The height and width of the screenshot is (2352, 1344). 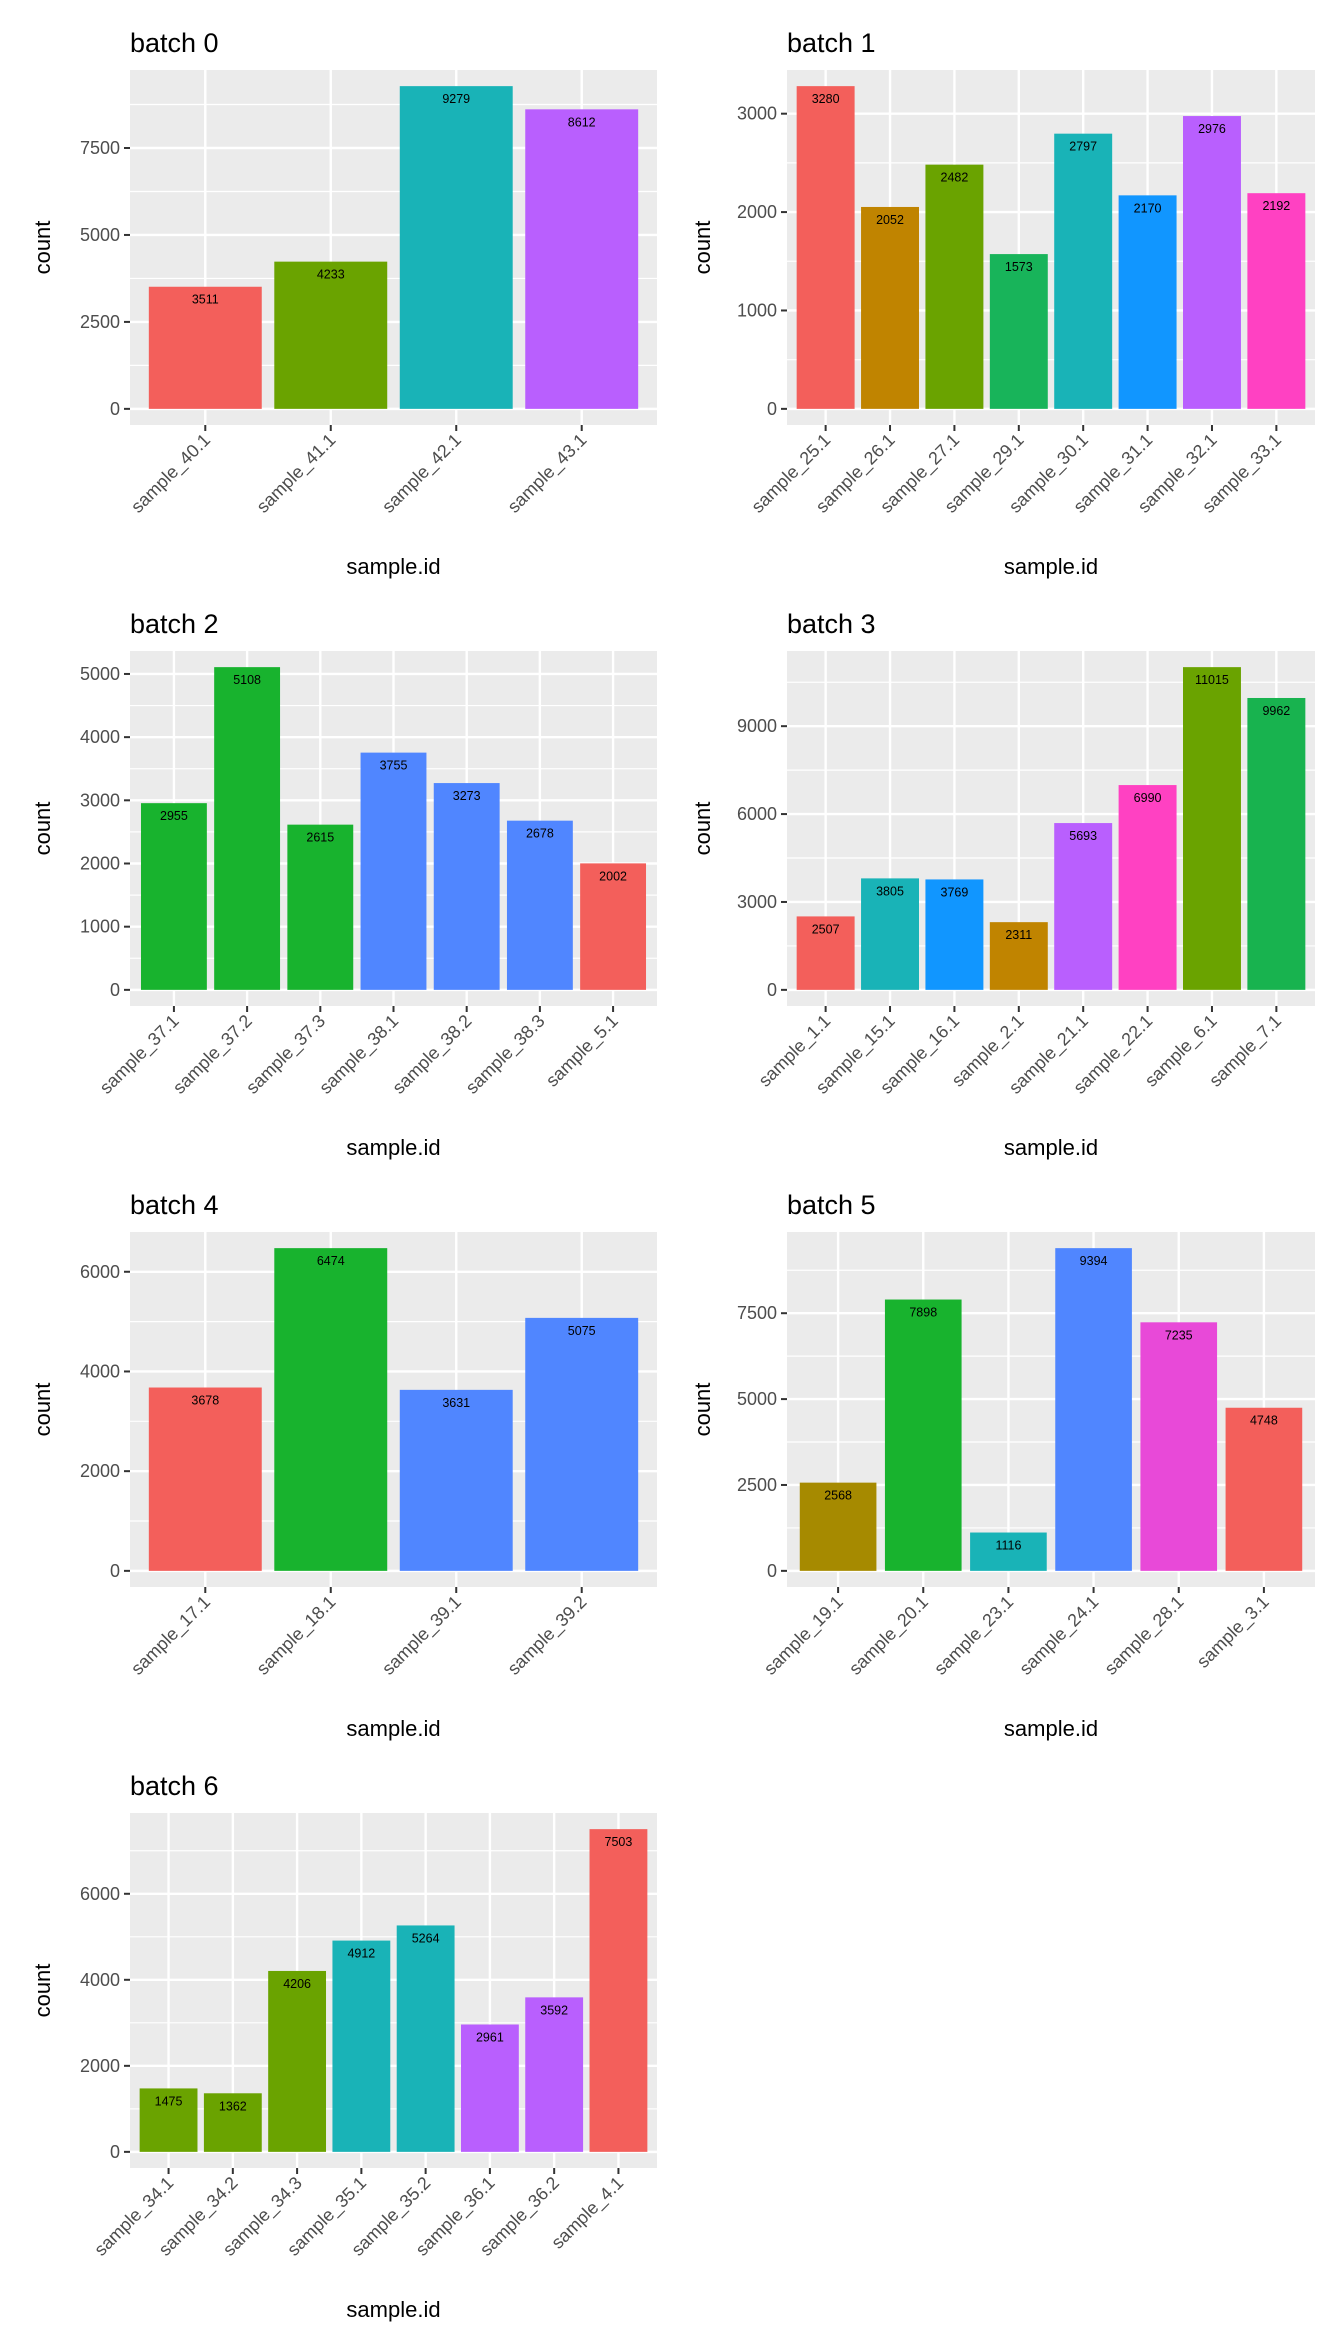 I want to click on bar-sample_19.1, so click(x=838, y=1526).